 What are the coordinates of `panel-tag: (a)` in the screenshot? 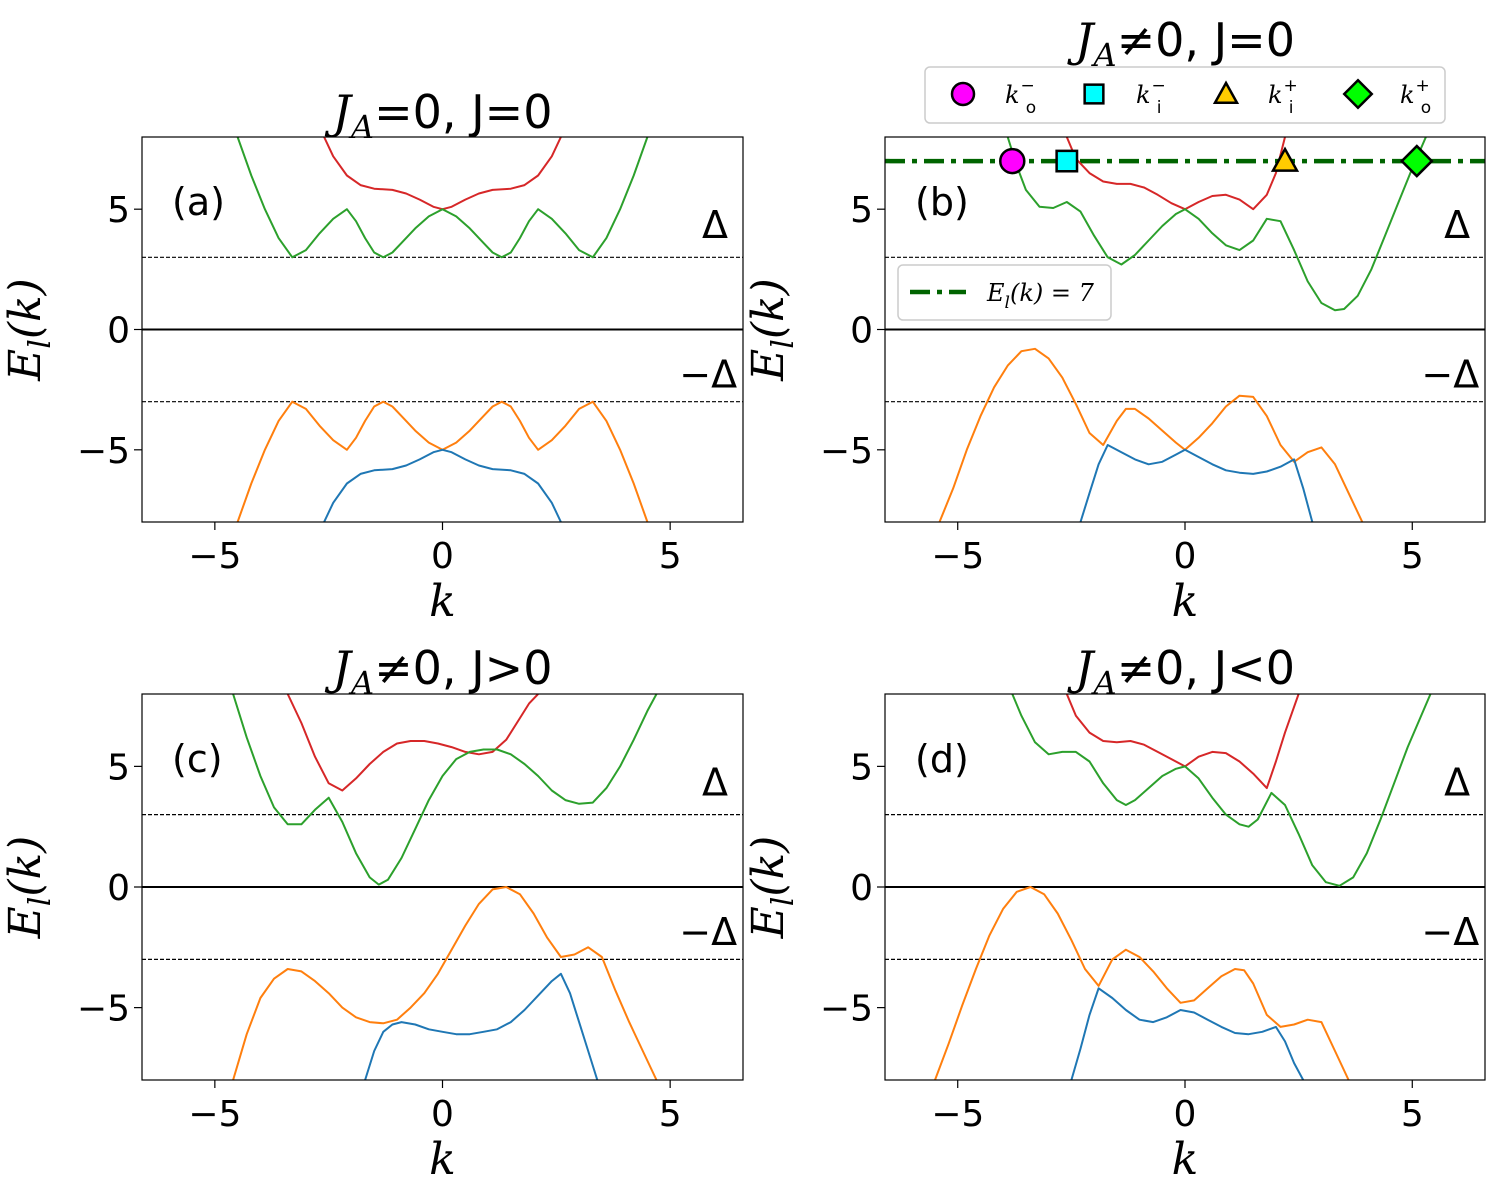 It's located at (198, 202).